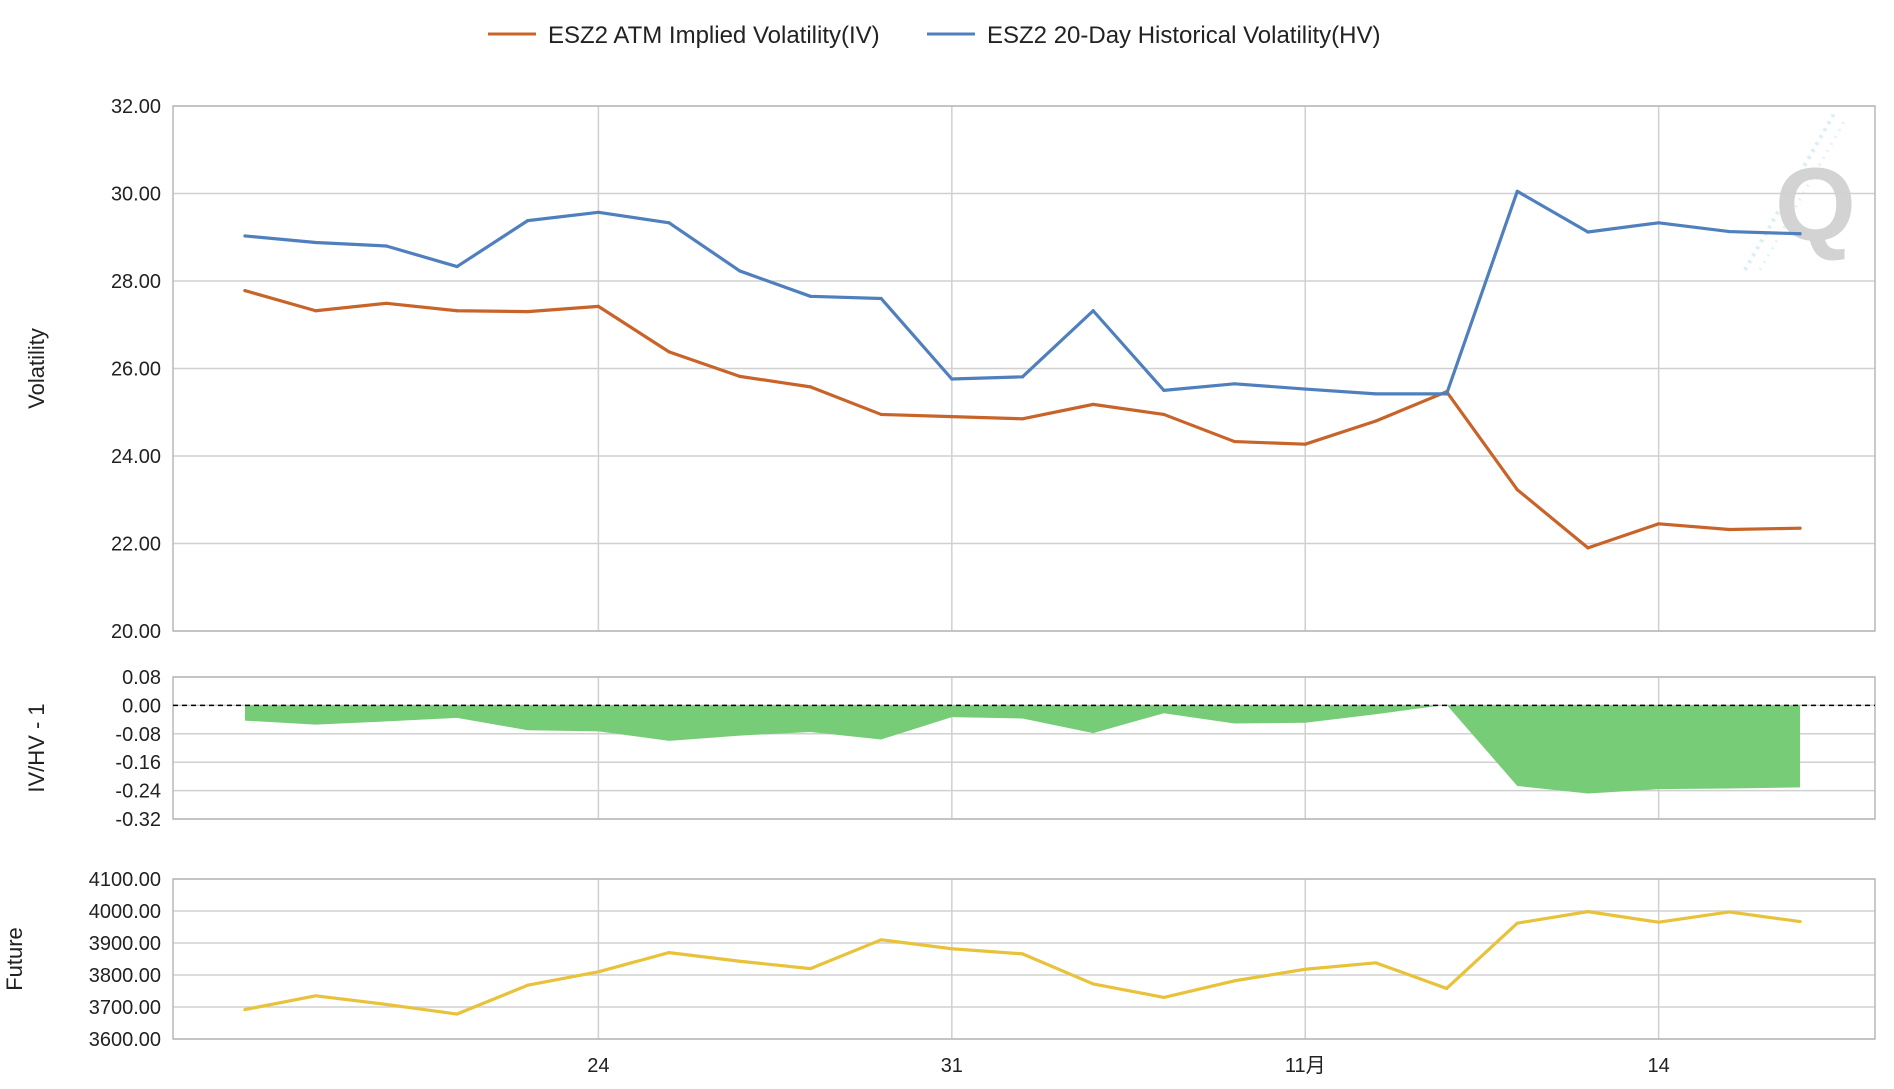 The image size is (1894, 1089). What do you see at coordinates (14, 959) in the screenshot?
I see `y-axis-title: Future` at bounding box center [14, 959].